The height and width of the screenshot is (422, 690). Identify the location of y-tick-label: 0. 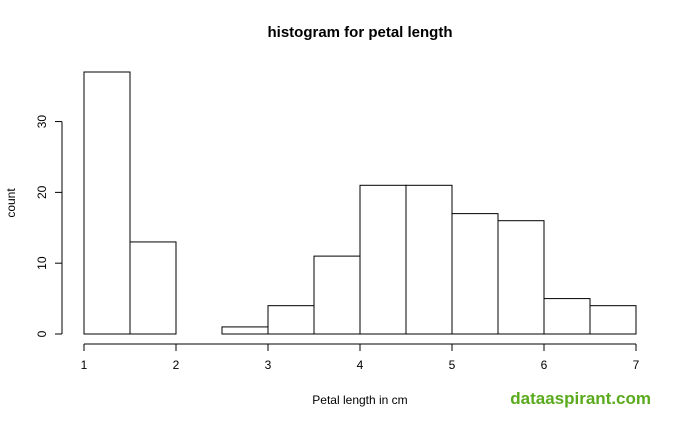
(42, 333).